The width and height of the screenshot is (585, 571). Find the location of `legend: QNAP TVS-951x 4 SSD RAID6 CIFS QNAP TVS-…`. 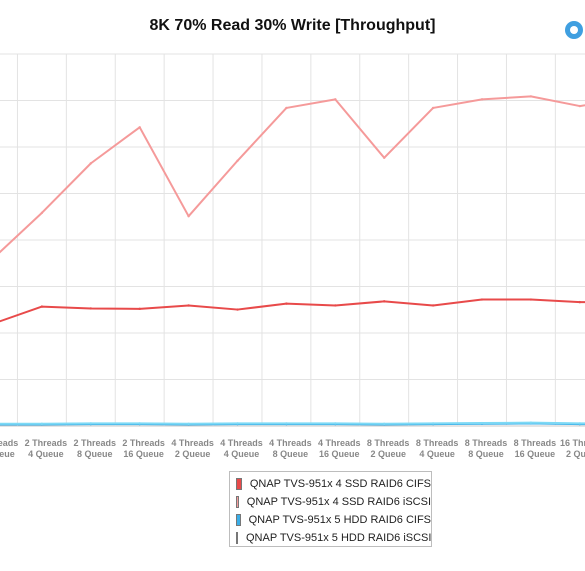

legend: QNAP TVS-951x 4 SSD RAID6 CIFS QNAP TVS-… is located at coordinates (330, 509).